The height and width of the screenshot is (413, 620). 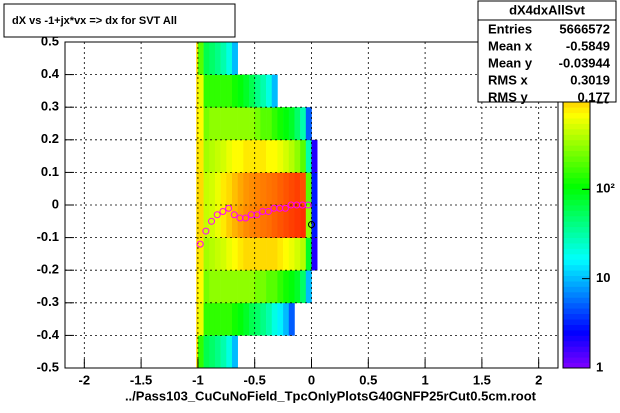 I want to click on y-tick-label: -0.1, so click(x=48, y=236).